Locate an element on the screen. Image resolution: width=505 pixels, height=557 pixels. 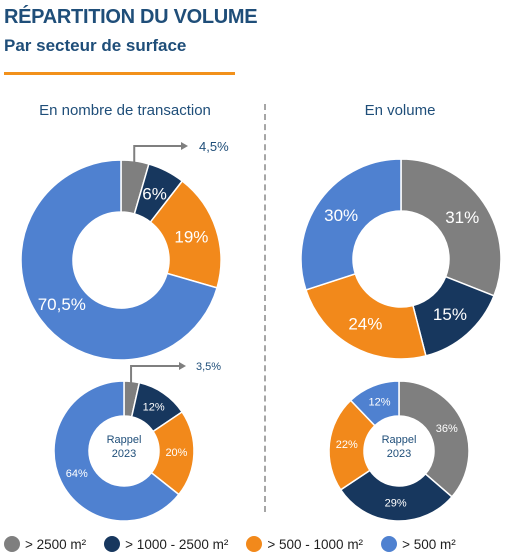
donut-chart-2: 31% 15% 24% 30% is located at coordinates (401, 259).